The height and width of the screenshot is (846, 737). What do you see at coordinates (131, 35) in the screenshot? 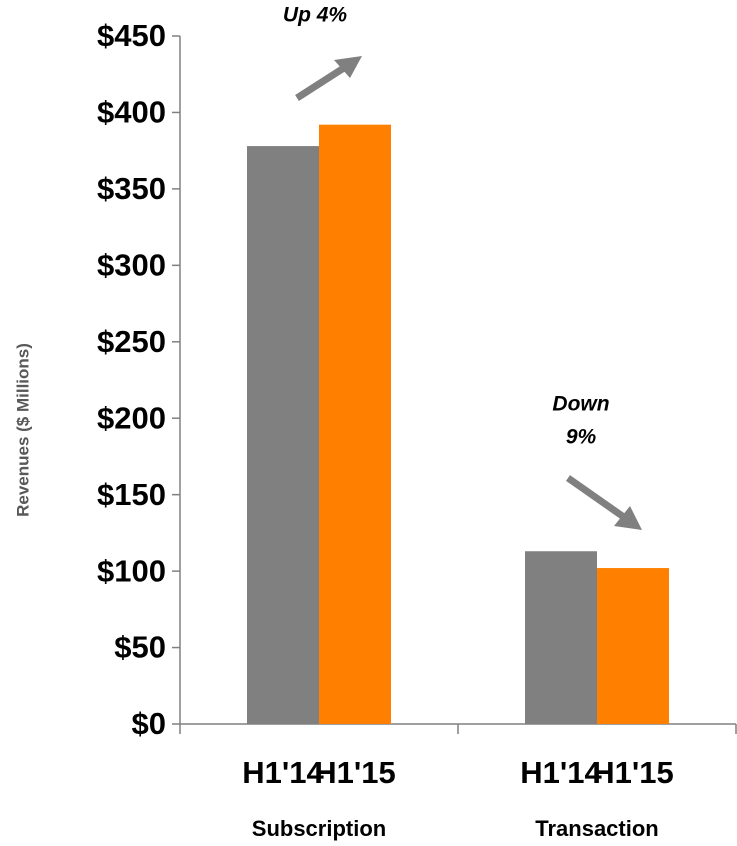
I see `y-tick-label: $450` at bounding box center [131, 35].